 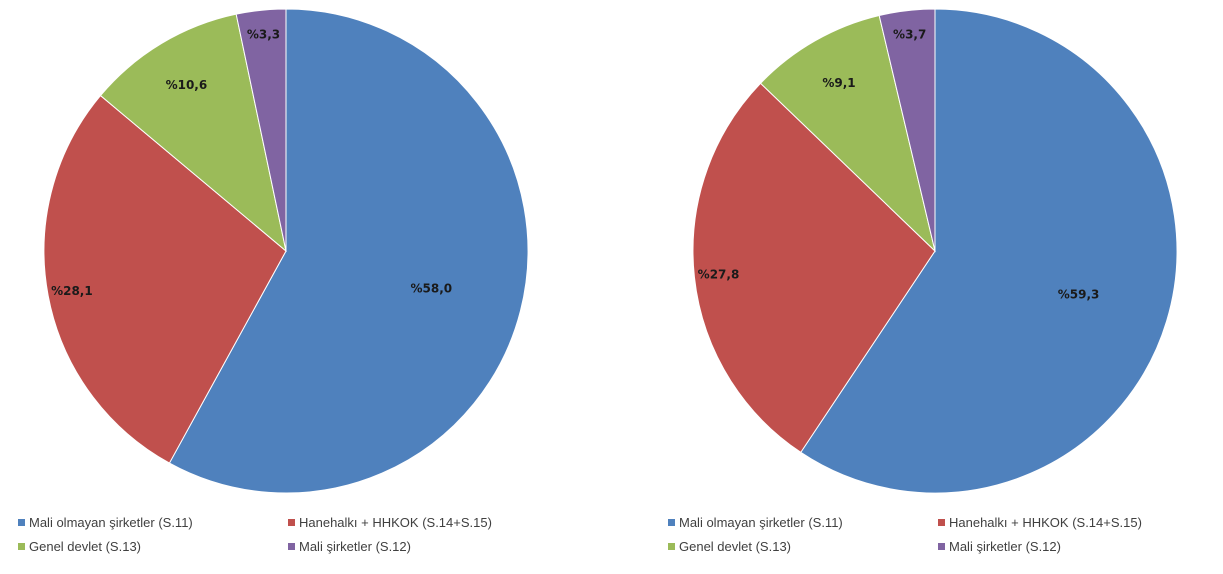 What do you see at coordinates (72, 291) in the screenshot?
I see `data-label: %28,1` at bounding box center [72, 291].